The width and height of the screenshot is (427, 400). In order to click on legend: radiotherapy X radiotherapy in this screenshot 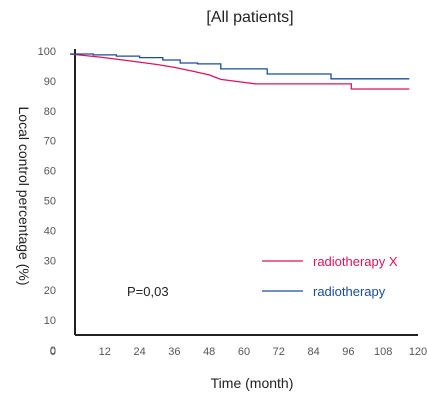, I will do `click(330, 276)`.